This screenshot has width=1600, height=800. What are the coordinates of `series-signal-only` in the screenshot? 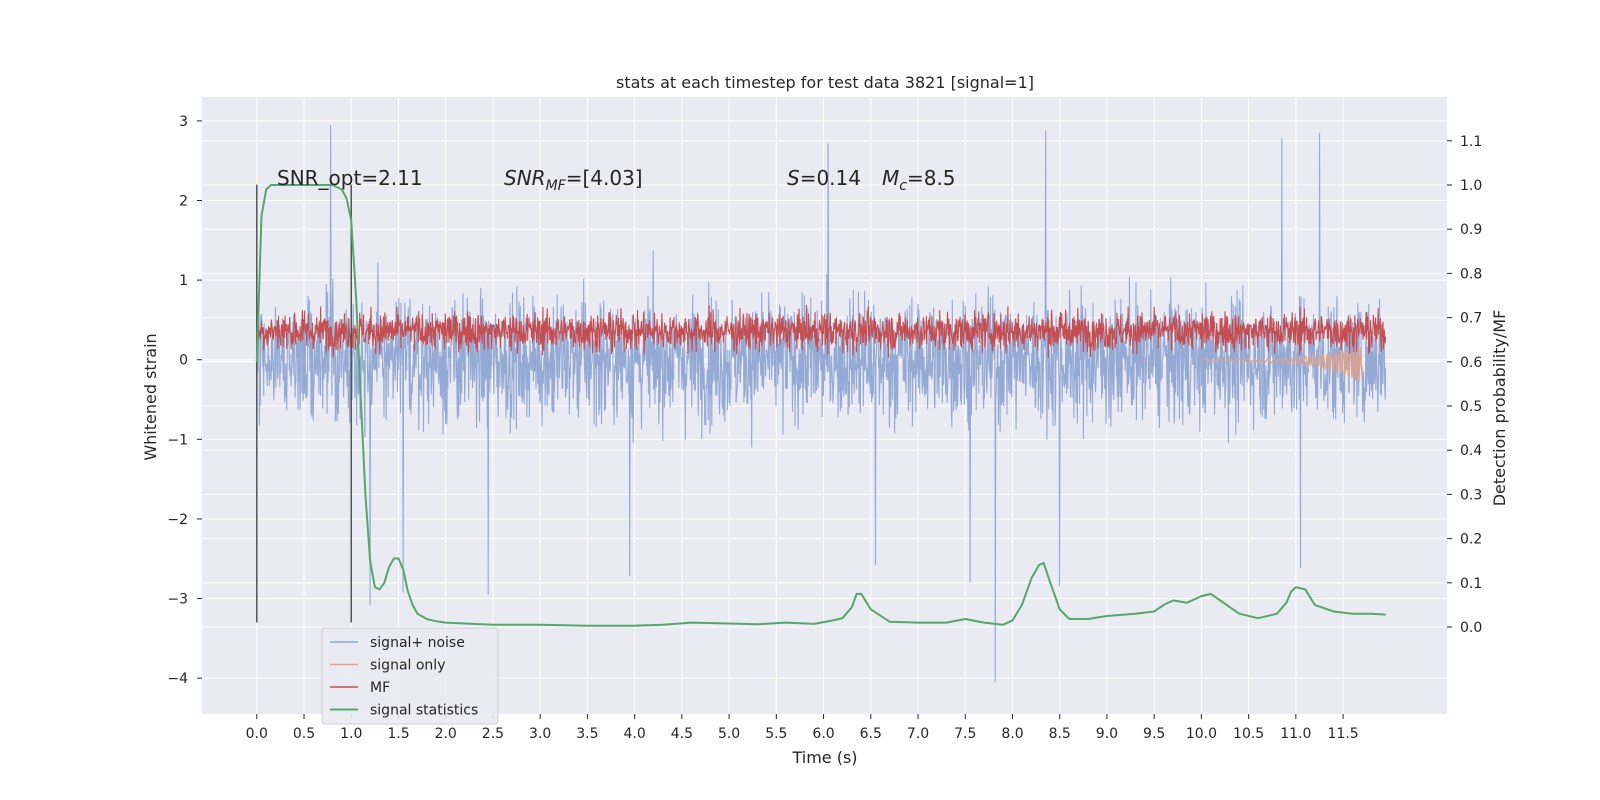 It's located at (1282, 365).